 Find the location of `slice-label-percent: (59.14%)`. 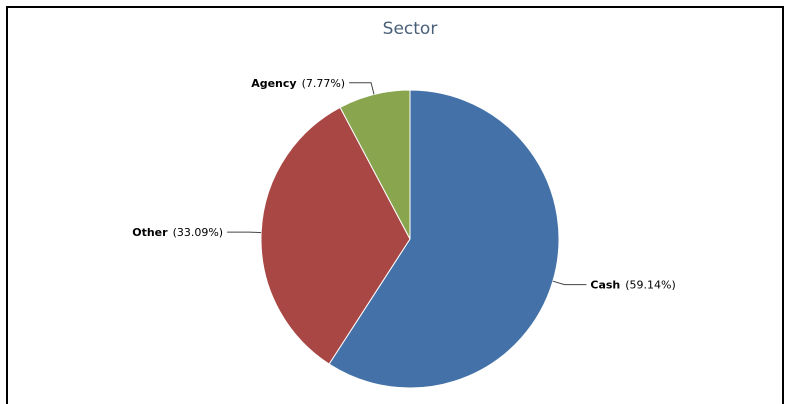

slice-label-percent: (59.14%) is located at coordinates (650, 285).